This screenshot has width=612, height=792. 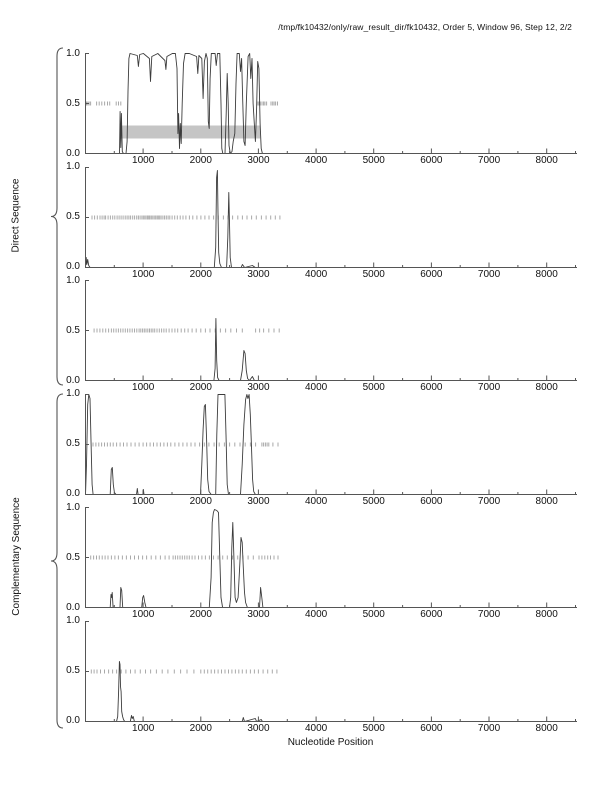 I want to click on complementary-frame-3-plot, so click(x=331, y=671).